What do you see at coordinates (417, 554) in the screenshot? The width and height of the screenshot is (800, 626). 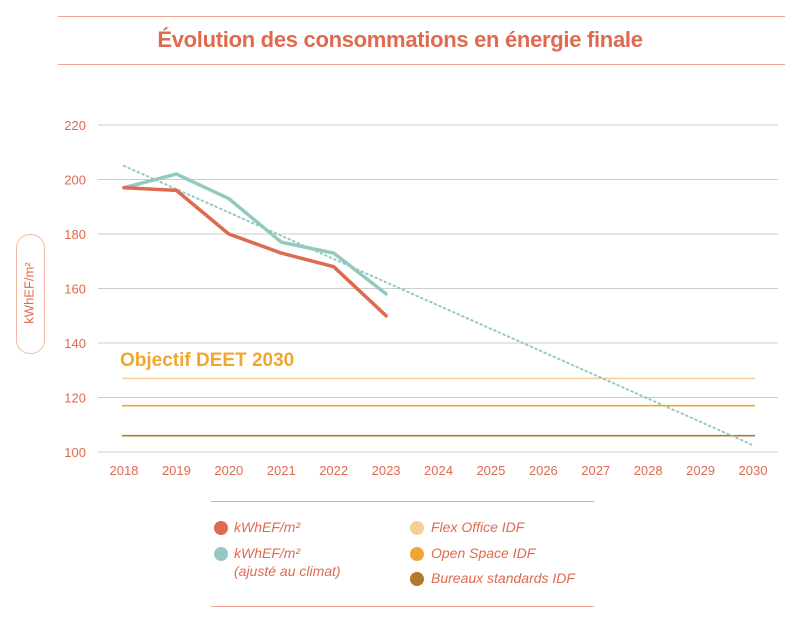 I see `legend-swatch-open-space` at bounding box center [417, 554].